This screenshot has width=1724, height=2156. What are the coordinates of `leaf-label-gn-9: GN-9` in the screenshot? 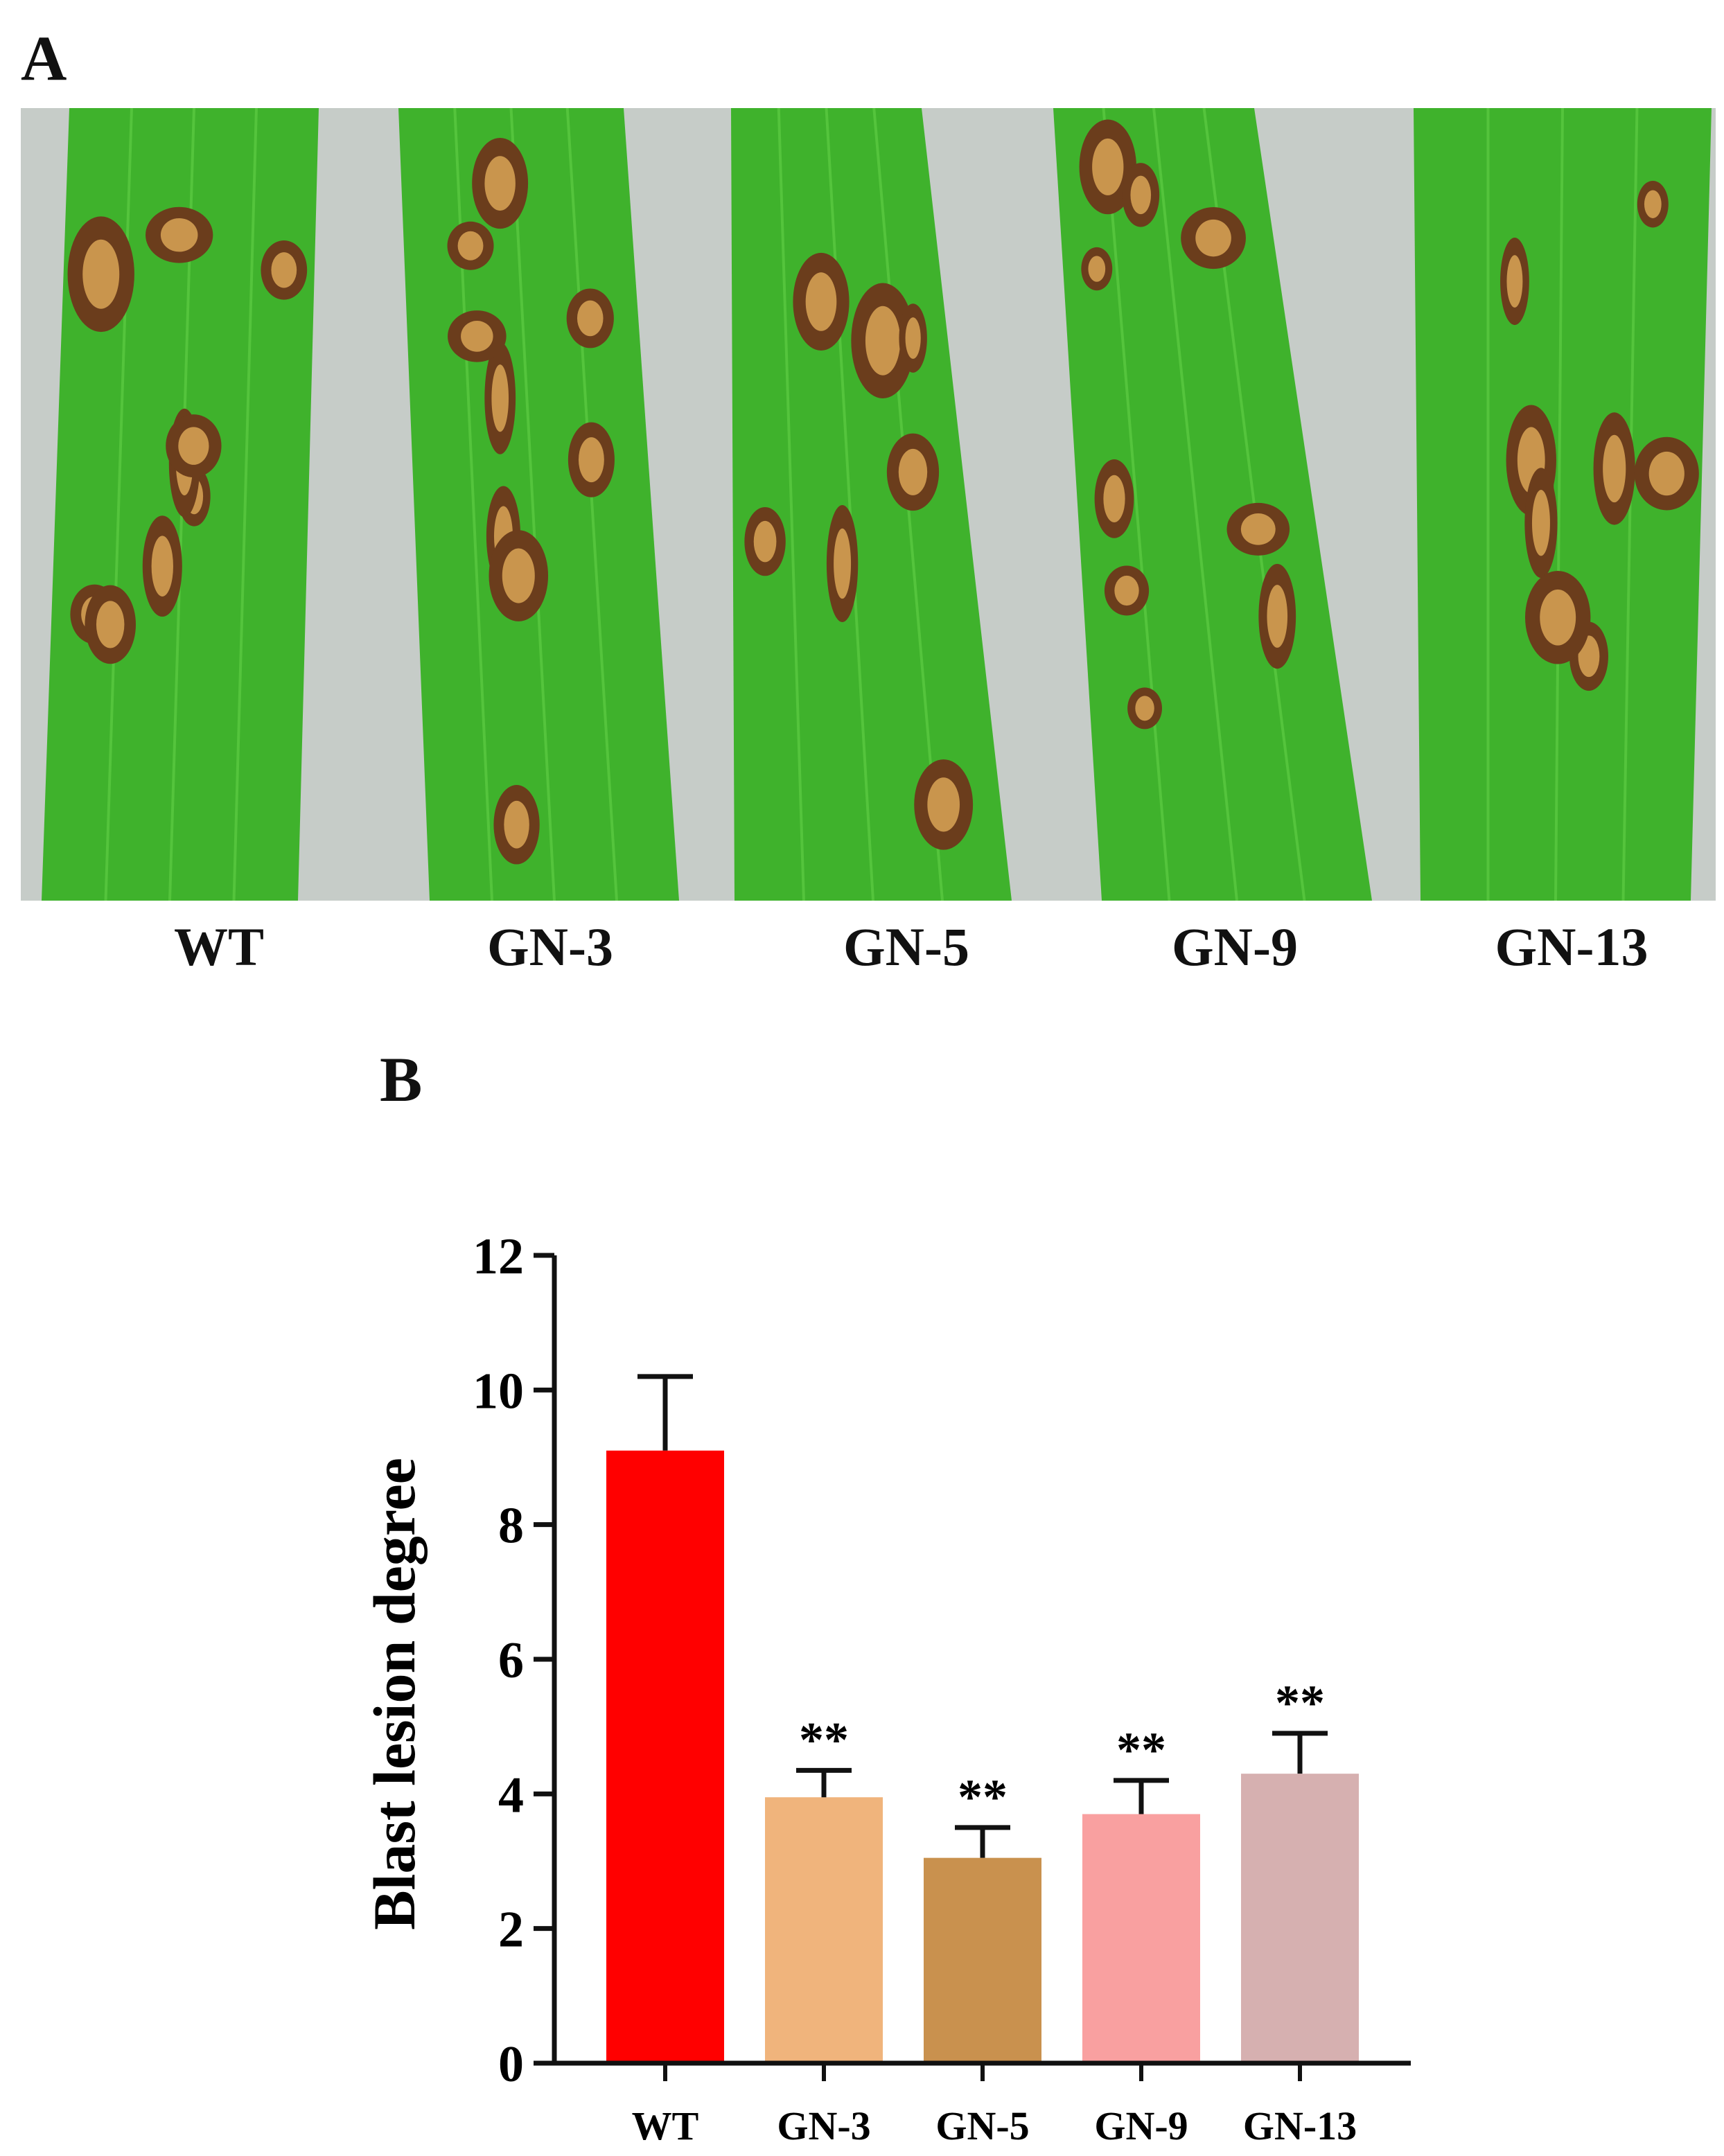 It's located at (1235, 947).